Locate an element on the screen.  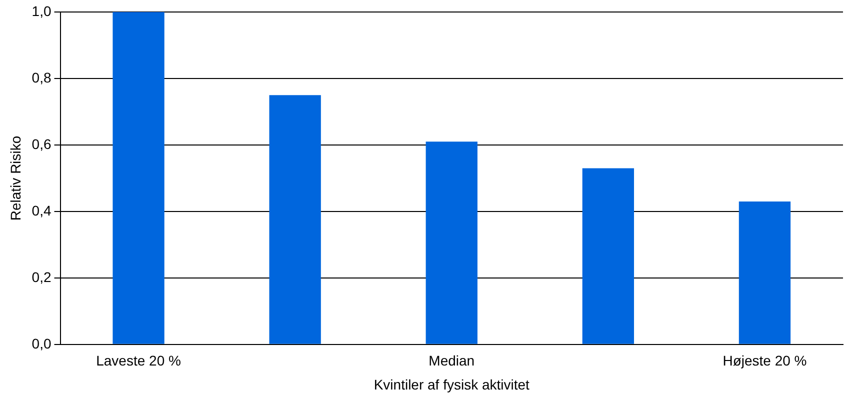
y-tick-label: 1,0 is located at coordinates (42, 10).